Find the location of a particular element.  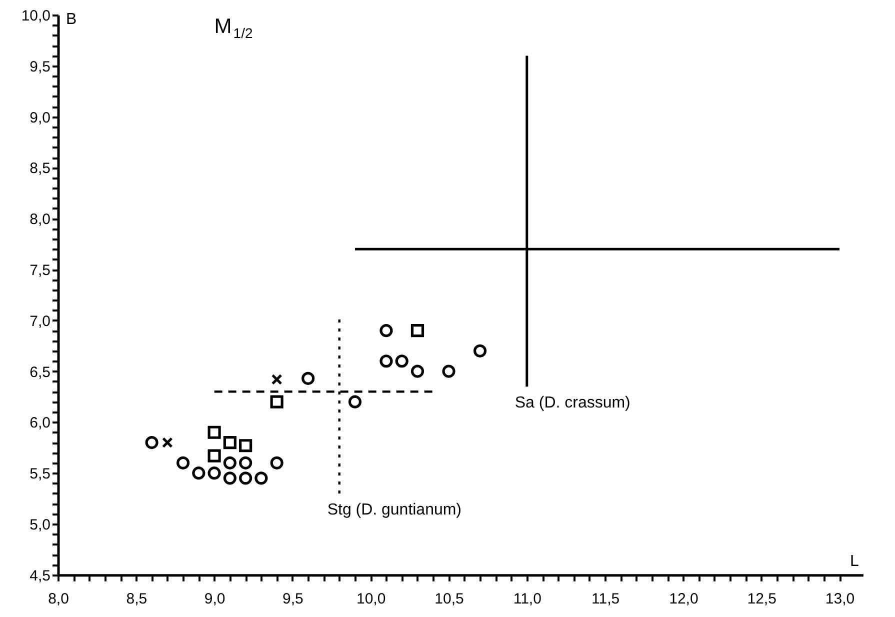

y-tick-label: 8,5 is located at coordinates (40, 169).